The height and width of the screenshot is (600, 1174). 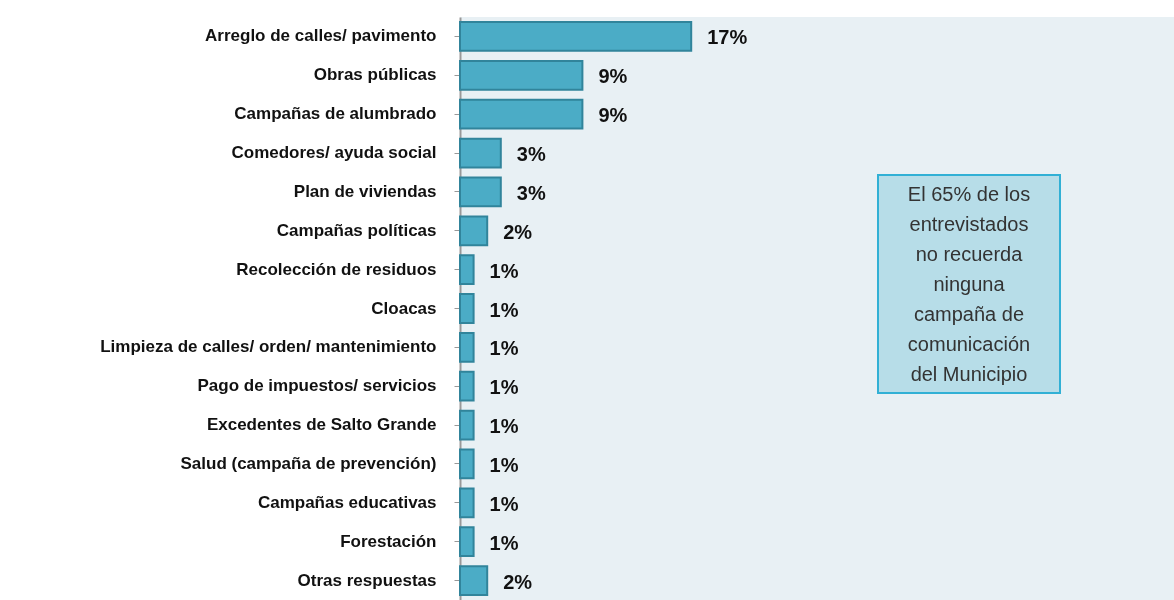 I want to click on y-tick-label: Cloacas, so click(x=404, y=308).